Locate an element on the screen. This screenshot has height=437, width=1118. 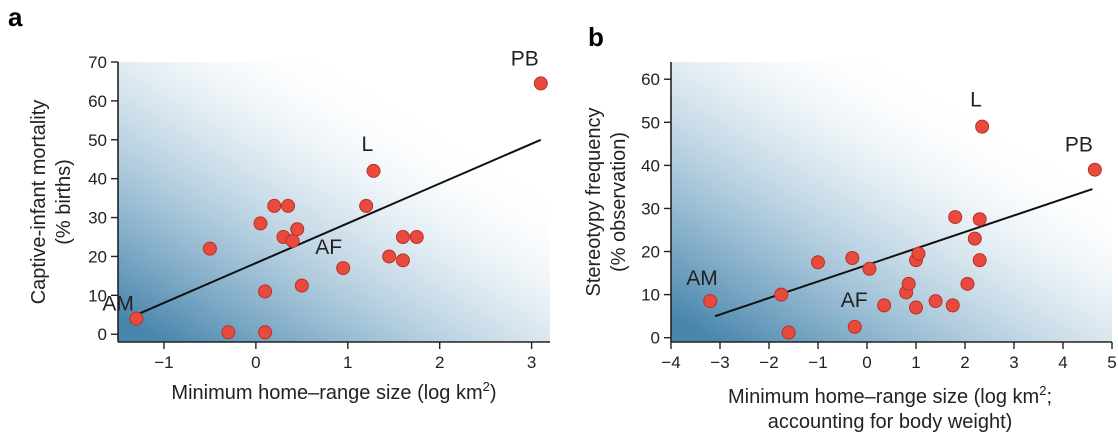
panel-a-x-tick-label: −1 is located at coordinates (163, 362).